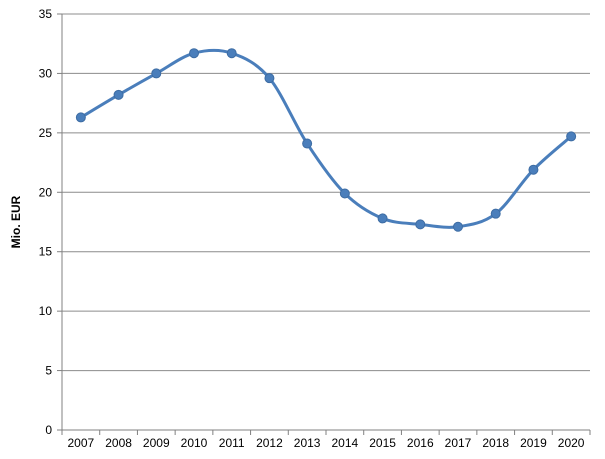  What do you see at coordinates (382, 443) in the screenshot?
I see `x-tick-label: 2015` at bounding box center [382, 443].